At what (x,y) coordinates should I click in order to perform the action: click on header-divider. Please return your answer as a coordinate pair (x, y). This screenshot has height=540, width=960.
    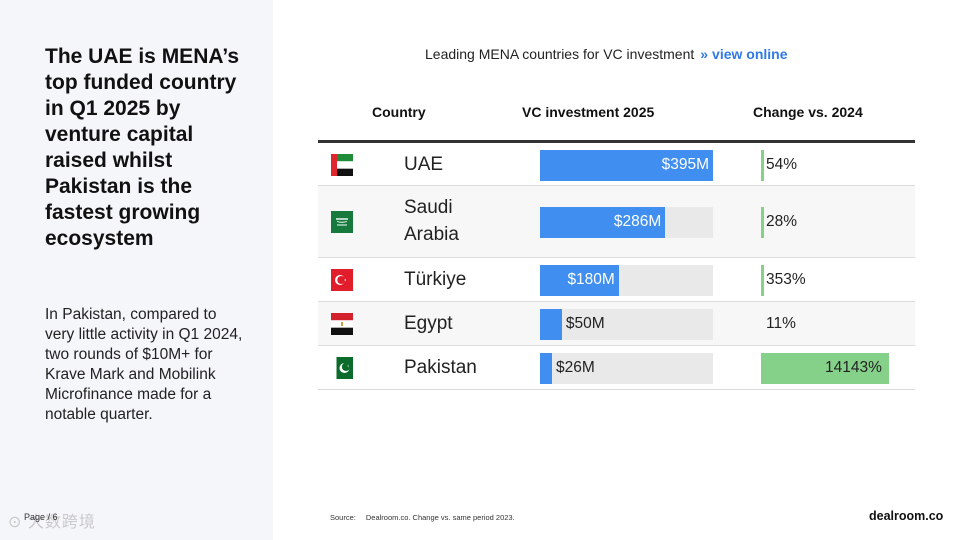
    Looking at the image, I should click on (616, 141).